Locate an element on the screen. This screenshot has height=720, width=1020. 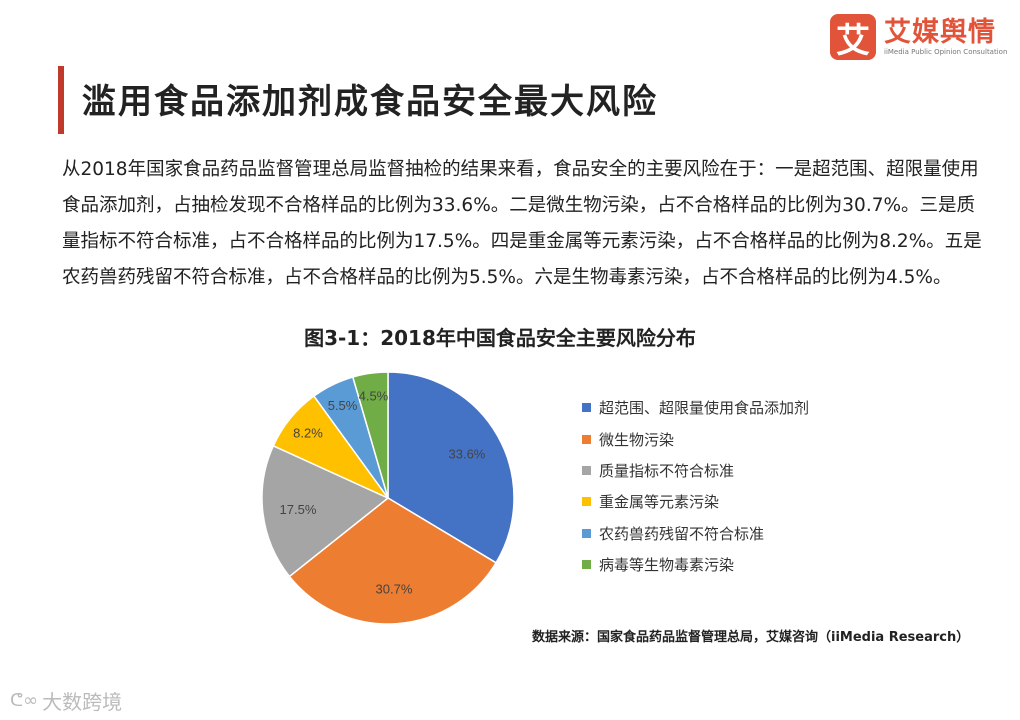
brand-text: 艾媒舆情 iiMedia Public Opinion Consultation is located at coordinates (946, 37).